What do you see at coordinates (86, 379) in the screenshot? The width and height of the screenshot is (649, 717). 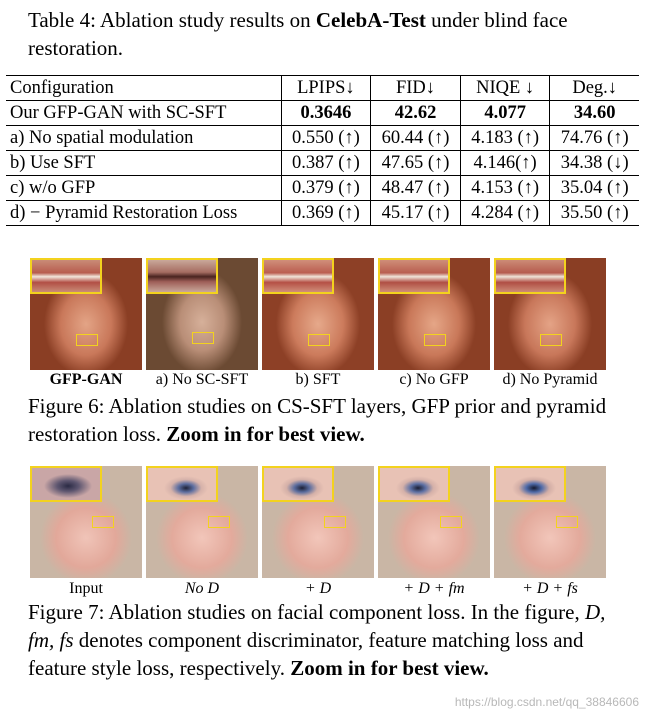 I see `figure6-label-gfpgan: GFP-GAN` at bounding box center [86, 379].